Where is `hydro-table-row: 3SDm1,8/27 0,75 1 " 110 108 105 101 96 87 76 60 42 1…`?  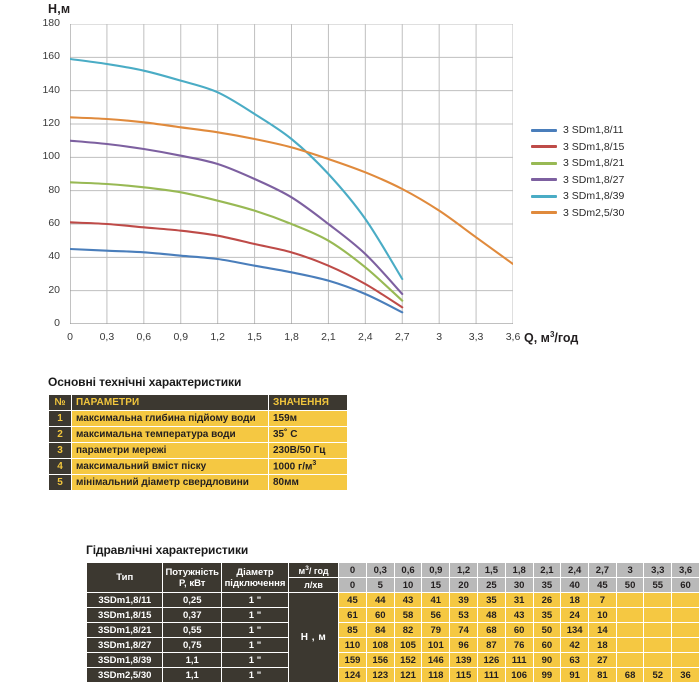
hydro-table-row: 3SDm1,8/27 0,75 1 " 110 108 105 101 96 87 76 60 42 1… is located at coordinates (393, 645).